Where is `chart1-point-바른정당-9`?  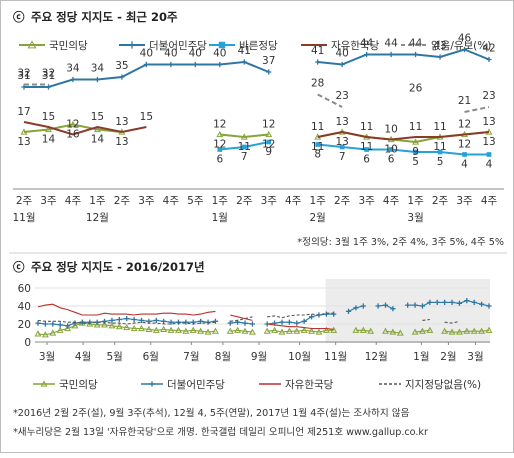
chart1-point-바른정당-9 is located at coordinates (244, 147).